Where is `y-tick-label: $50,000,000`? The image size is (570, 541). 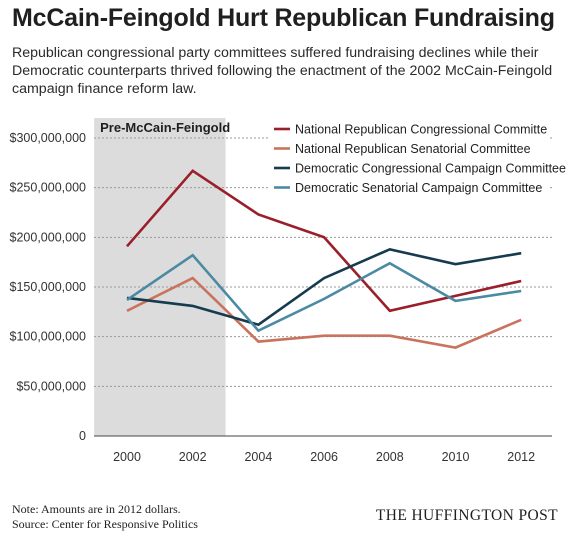 y-tick-label: $50,000,000 is located at coordinates (51, 386).